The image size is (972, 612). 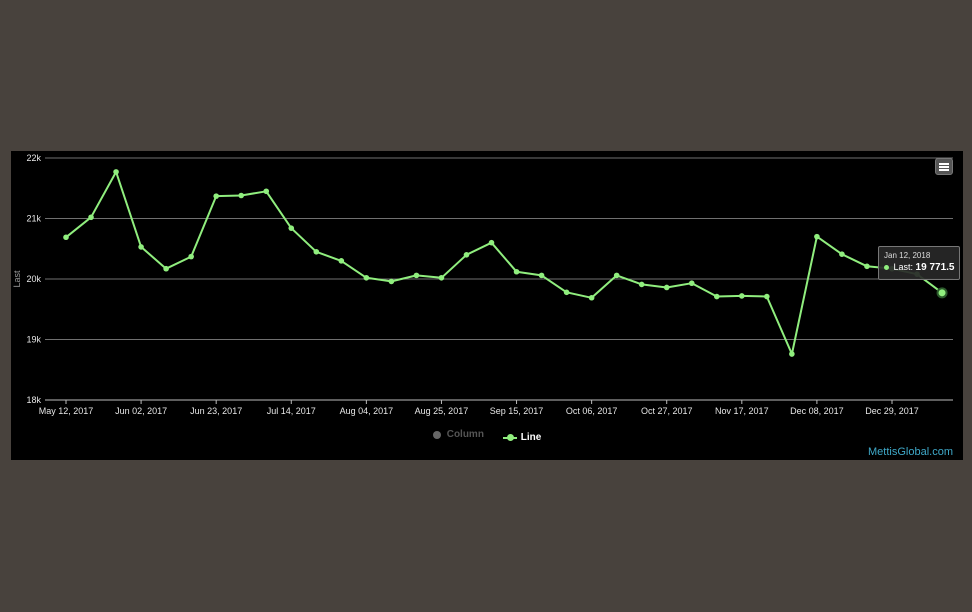 What do you see at coordinates (907, 255) in the screenshot?
I see `tooltip-date: Jan 12, 2018` at bounding box center [907, 255].